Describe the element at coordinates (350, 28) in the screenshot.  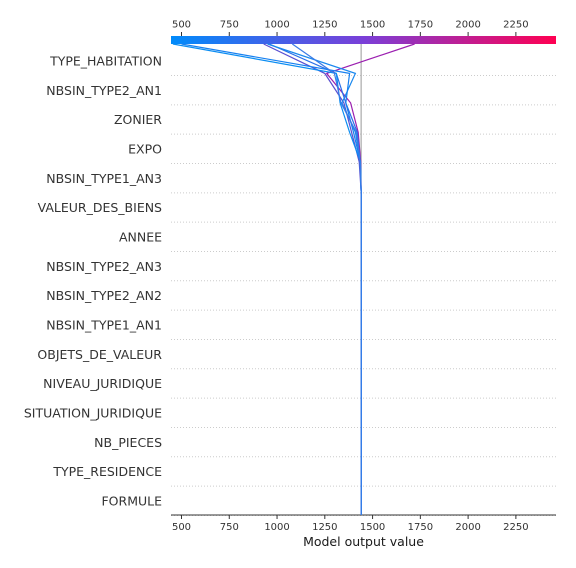
I see `top-axis: 500 750 1000 1250 1500 1750 2000 2250` at that location.